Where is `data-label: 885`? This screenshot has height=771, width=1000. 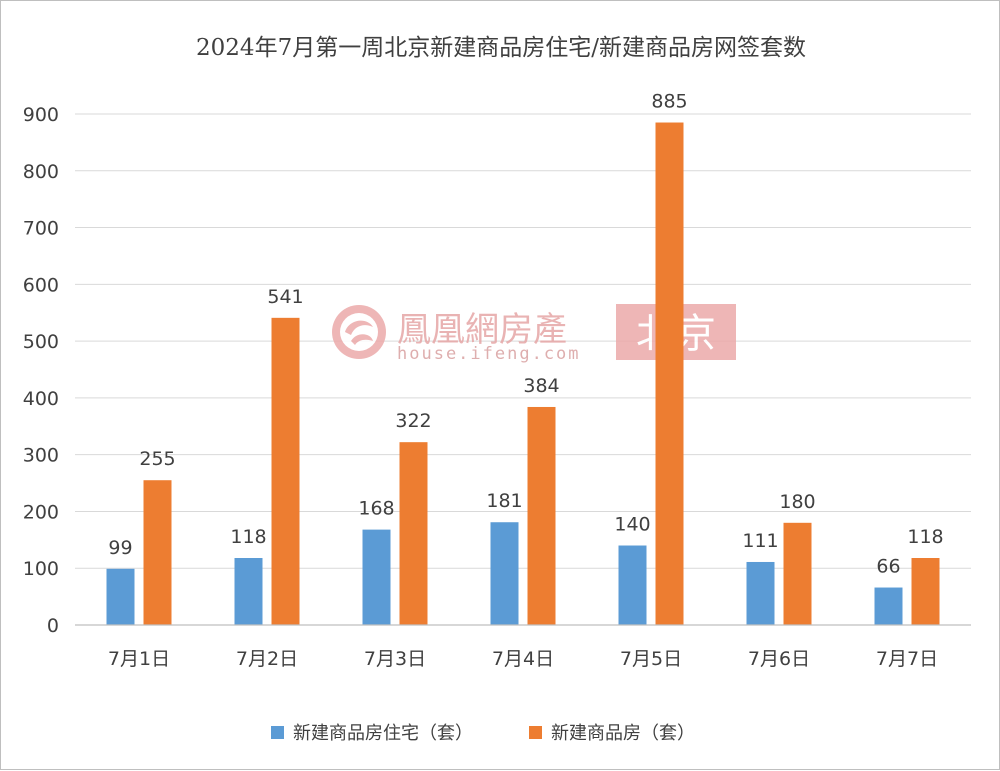
data-label: 885 is located at coordinates (669, 102).